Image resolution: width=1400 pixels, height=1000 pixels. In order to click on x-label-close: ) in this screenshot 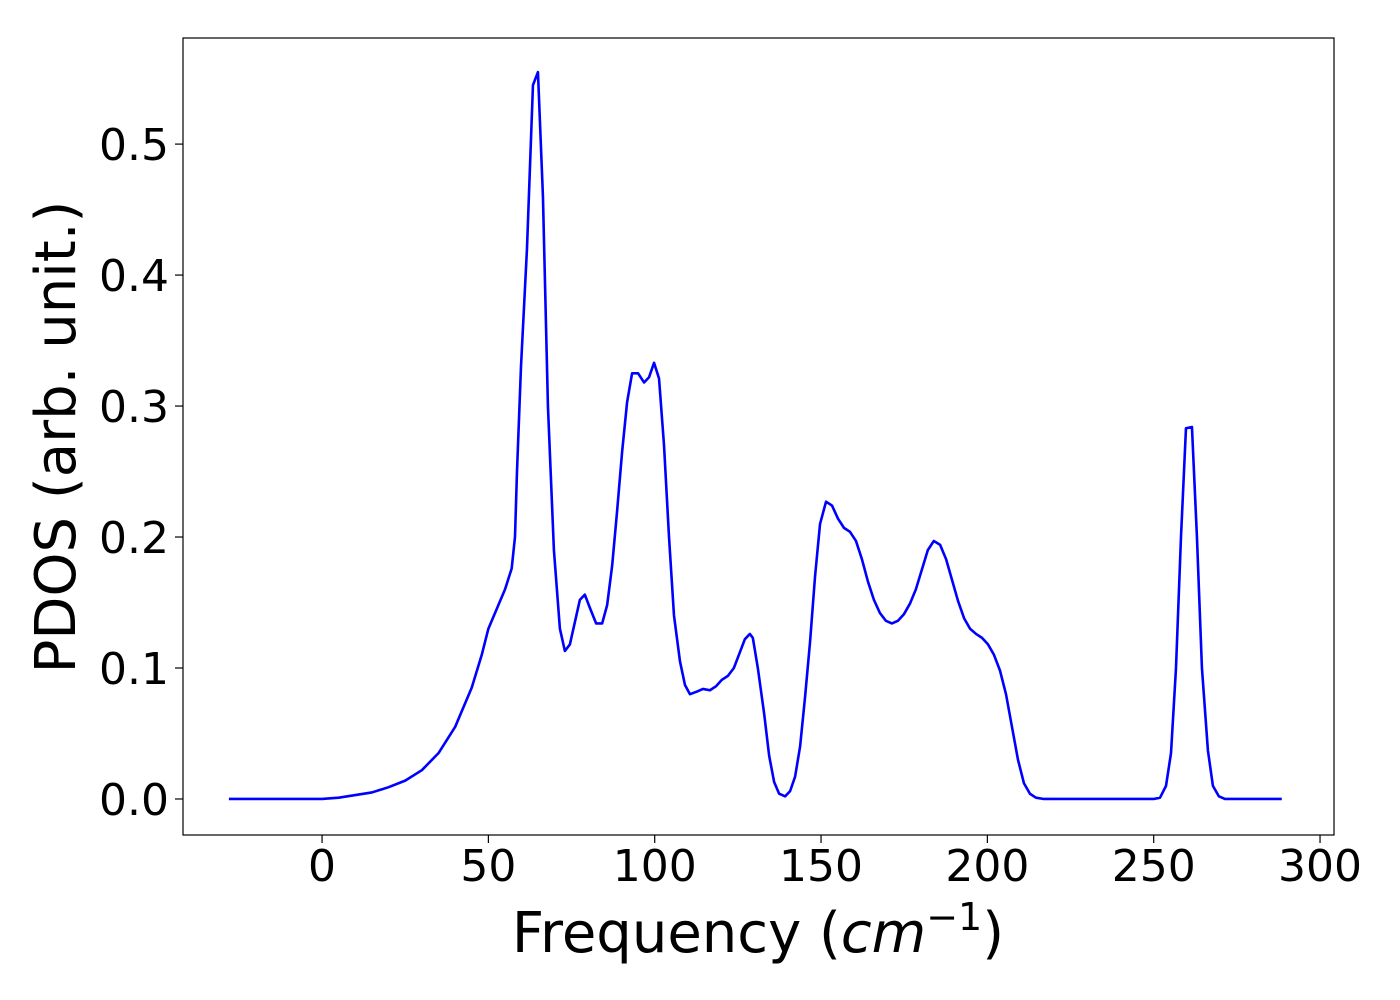, I will do `click(993, 933)`.